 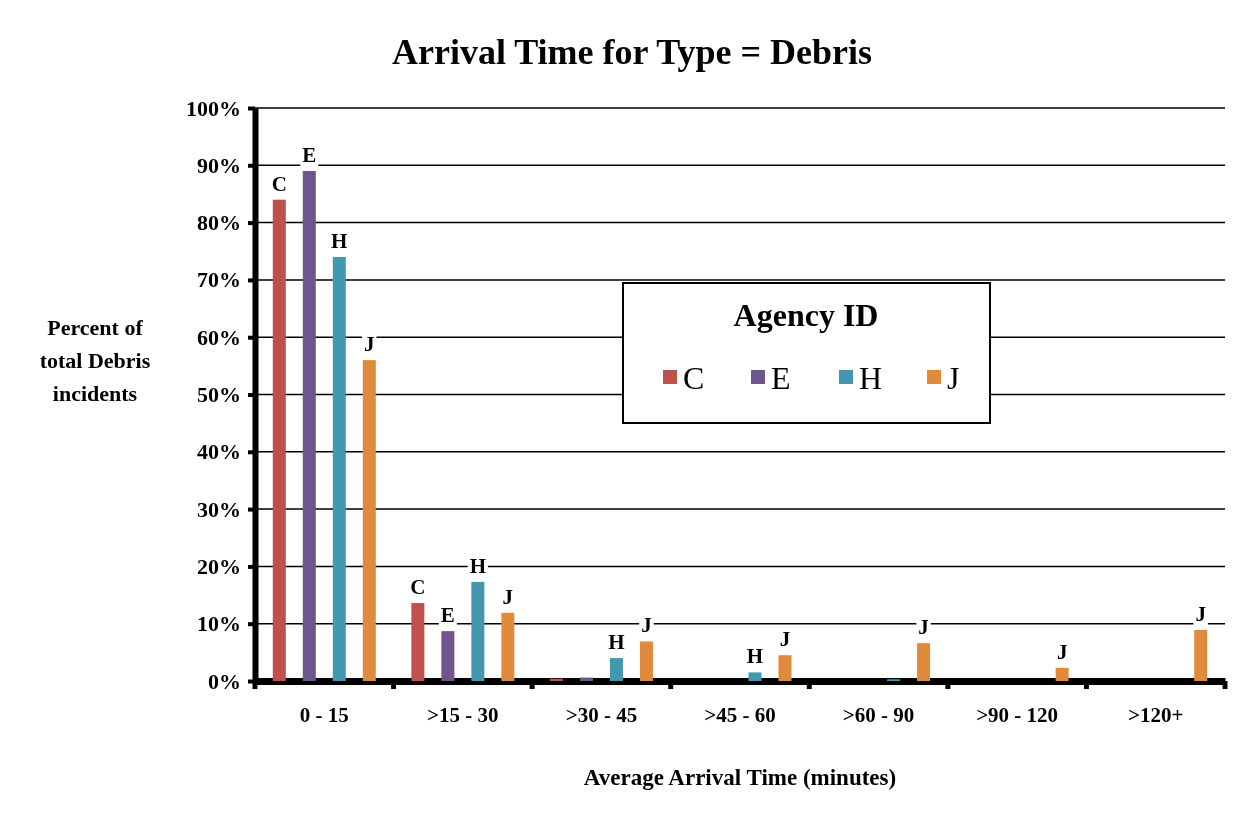 What do you see at coordinates (632, 52) in the screenshot?
I see `chart-title: Arrival Time for Type = Debris` at bounding box center [632, 52].